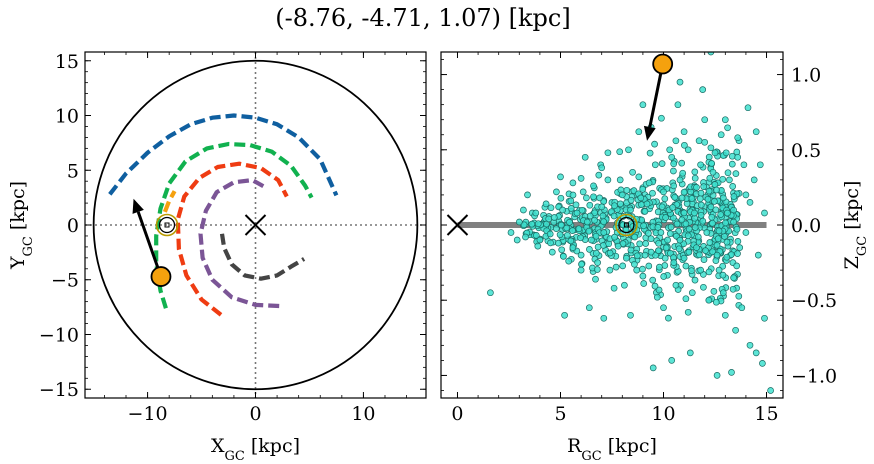 This screenshot has width=874, height=464. Describe the element at coordinates (255, 414) in the screenshot. I see `face-on-x-tick-label: 0` at that location.